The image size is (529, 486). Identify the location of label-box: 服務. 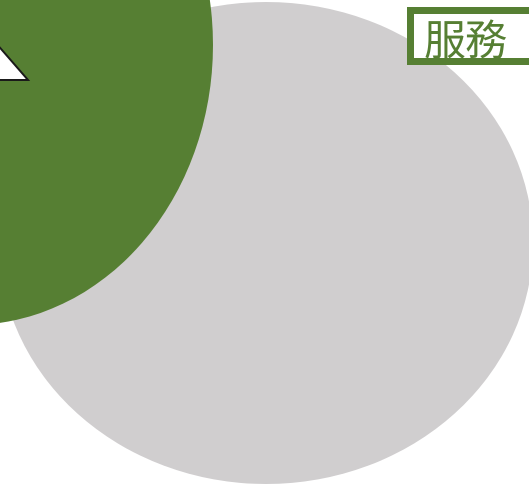
(468, 36).